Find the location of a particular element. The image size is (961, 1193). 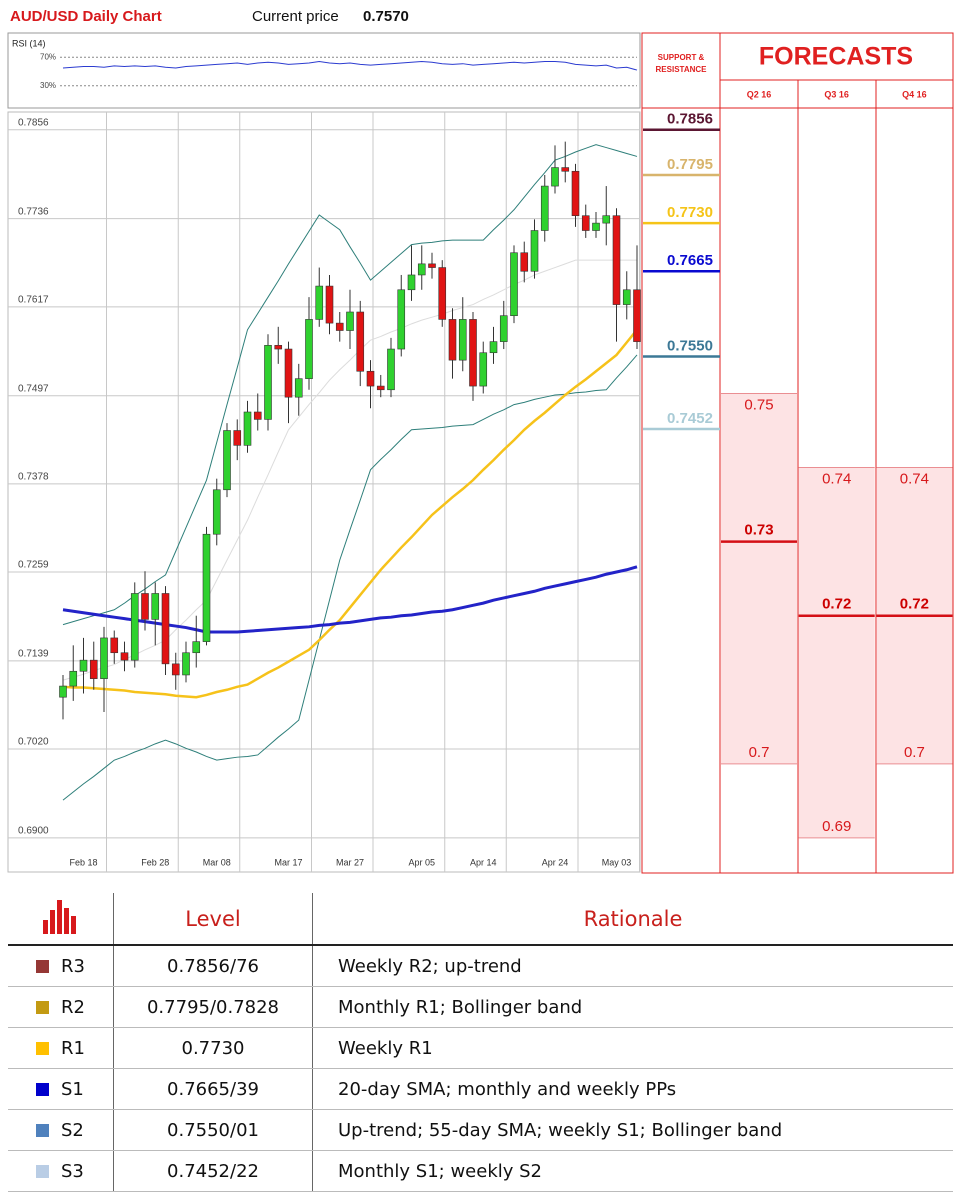

x-tick-label: Apr 24 is located at coordinates (555, 862).